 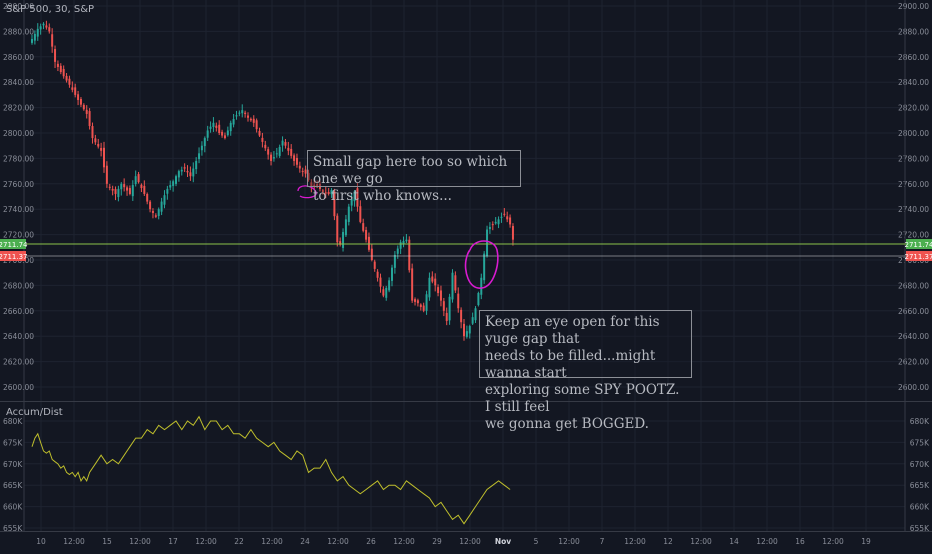 I want to click on y-tick-label-left: 2860.00, so click(x=18, y=57).